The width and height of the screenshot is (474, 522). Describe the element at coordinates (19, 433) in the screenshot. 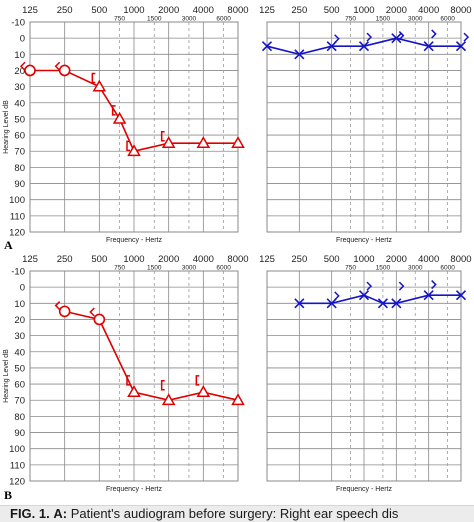

I see `y-tick-label: 90` at that location.